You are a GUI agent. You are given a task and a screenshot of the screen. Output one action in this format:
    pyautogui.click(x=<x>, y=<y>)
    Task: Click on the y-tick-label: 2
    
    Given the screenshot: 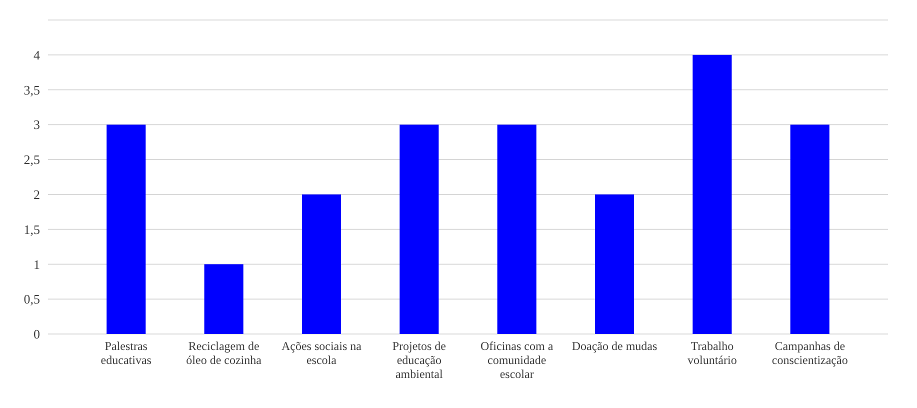 What is the action you would take?
    pyautogui.click(x=37, y=194)
    